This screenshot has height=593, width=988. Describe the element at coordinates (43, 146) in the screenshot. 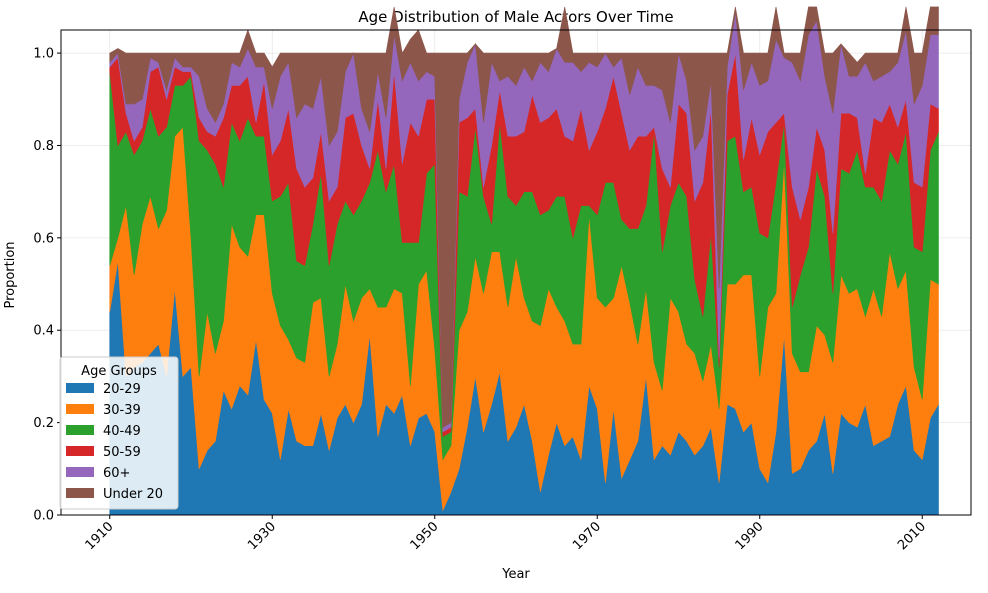

I see `y-tick-label: 0.8` at that location.